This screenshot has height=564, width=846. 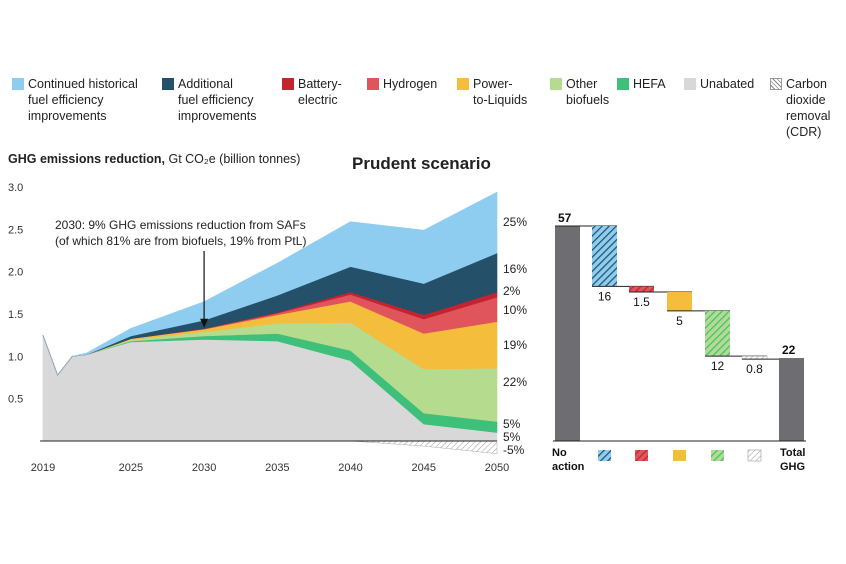 What do you see at coordinates (679, 342) in the screenshot?
I see `waterfall-chart: 57 16 1.5 5 12 0.8 22 No action Total GHG` at bounding box center [679, 342].